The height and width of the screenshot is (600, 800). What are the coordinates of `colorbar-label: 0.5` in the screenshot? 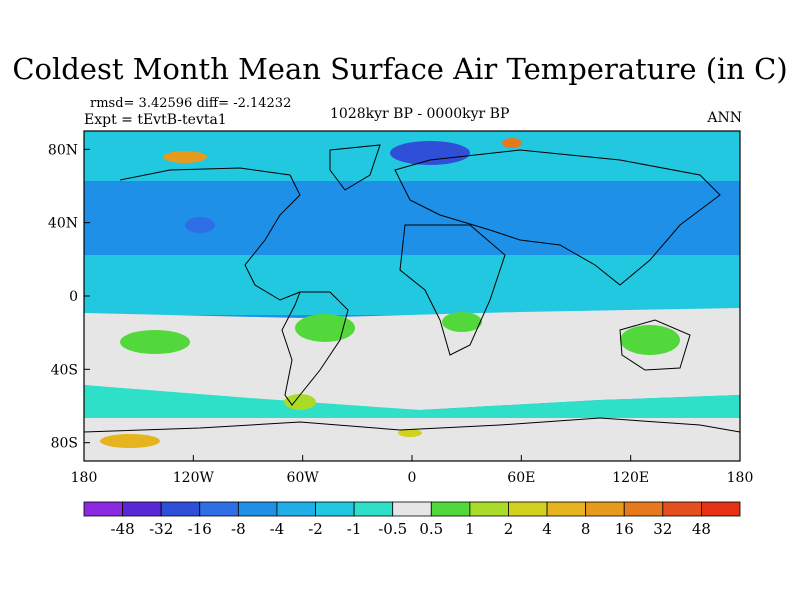 It's located at (431, 529).